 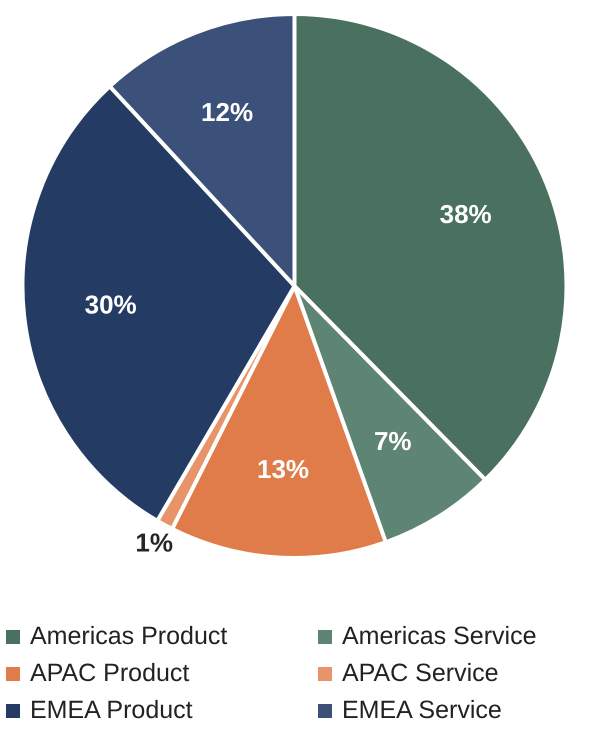 What do you see at coordinates (129, 636) in the screenshot?
I see `legend-label: Americas Product` at bounding box center [129, 636].